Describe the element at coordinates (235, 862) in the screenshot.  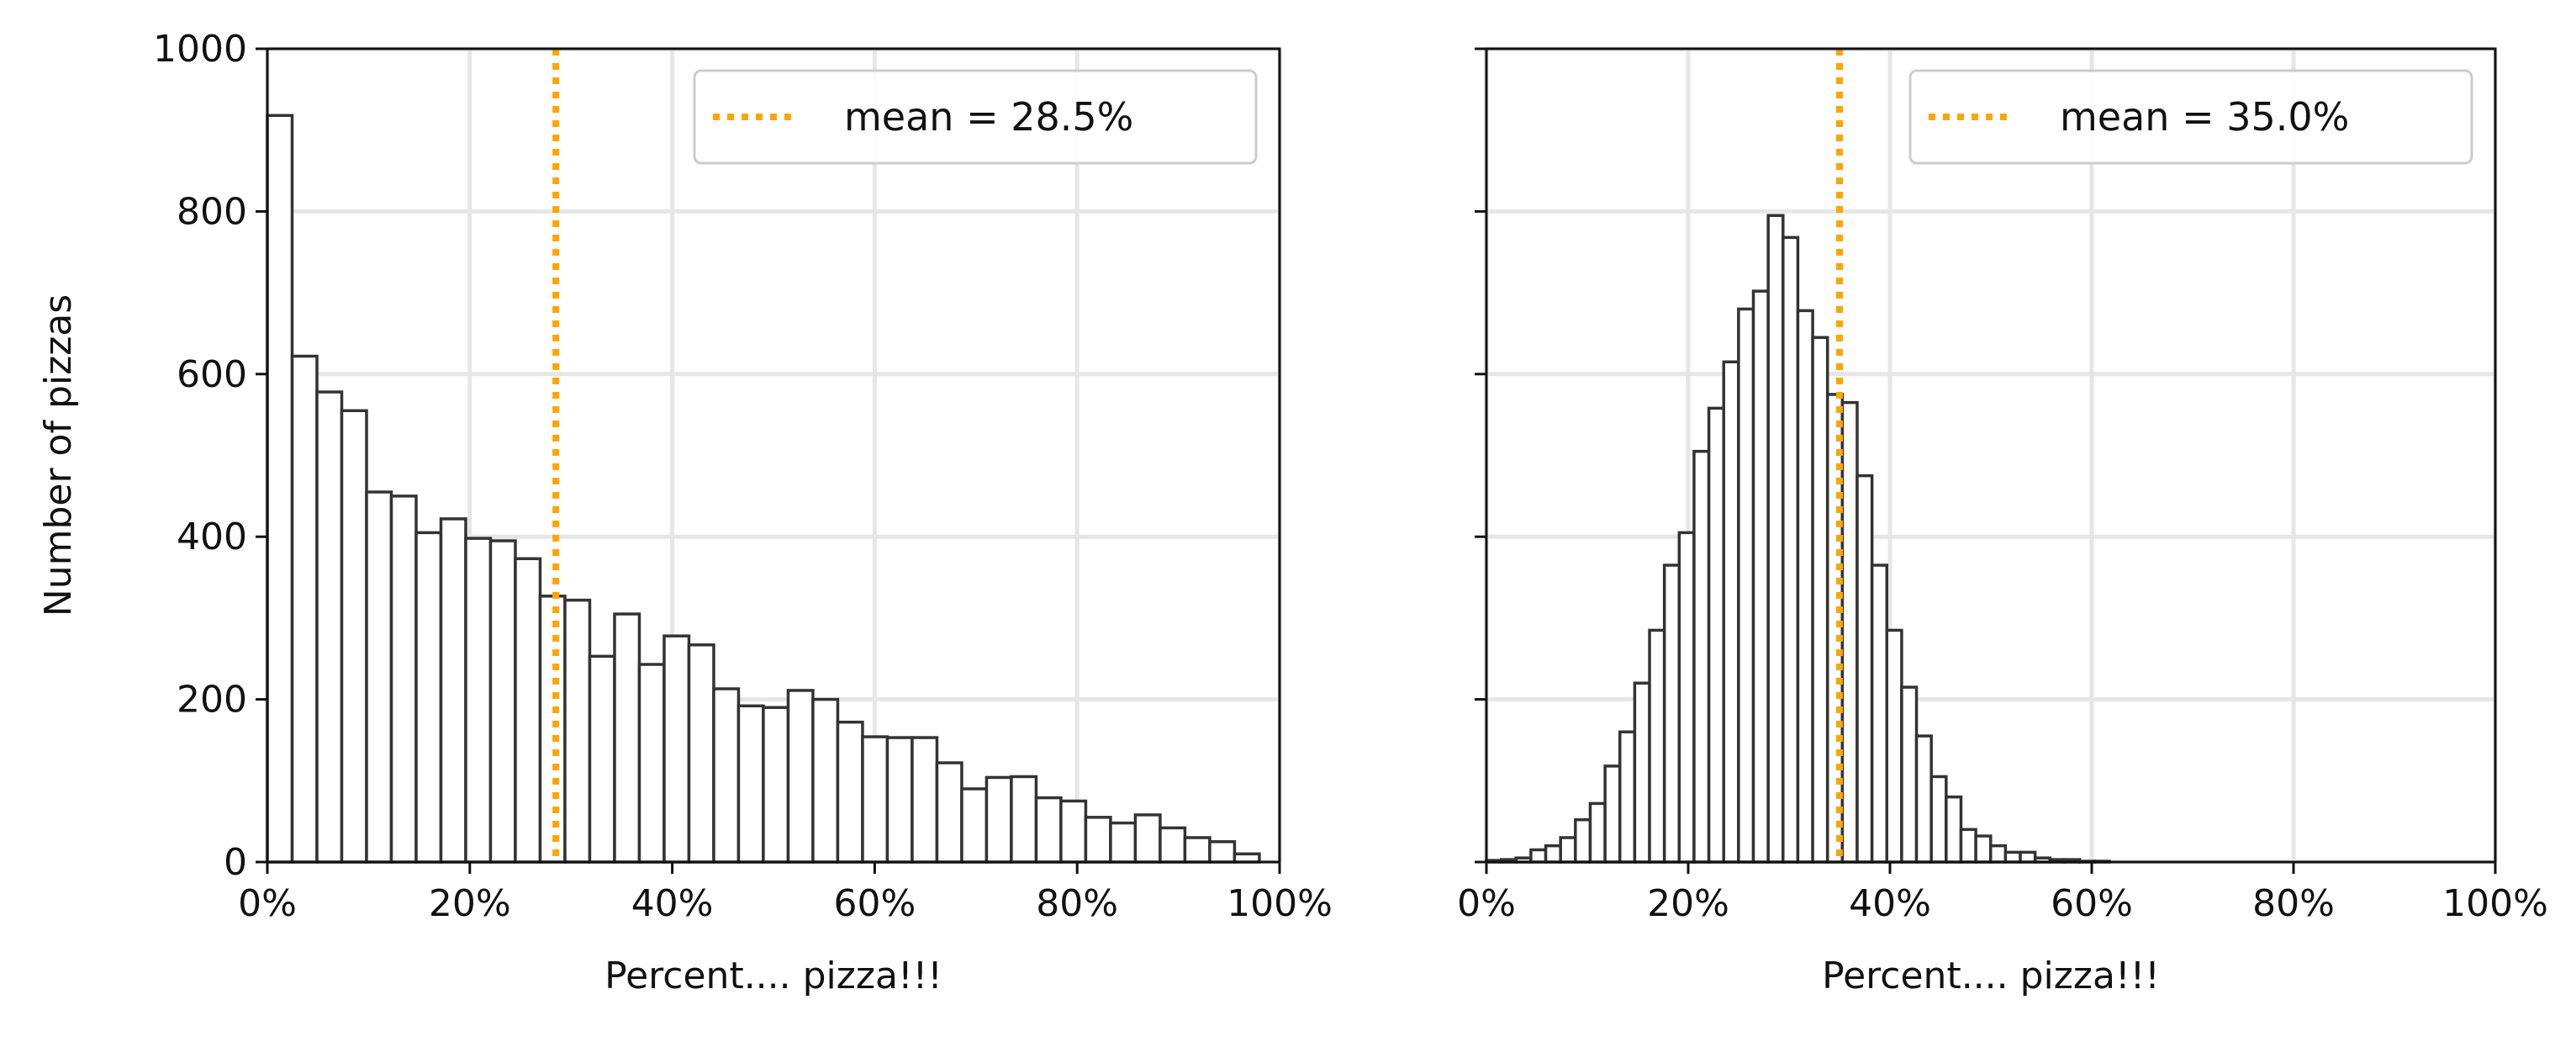
I see `y-tick-label: 0` at that location.